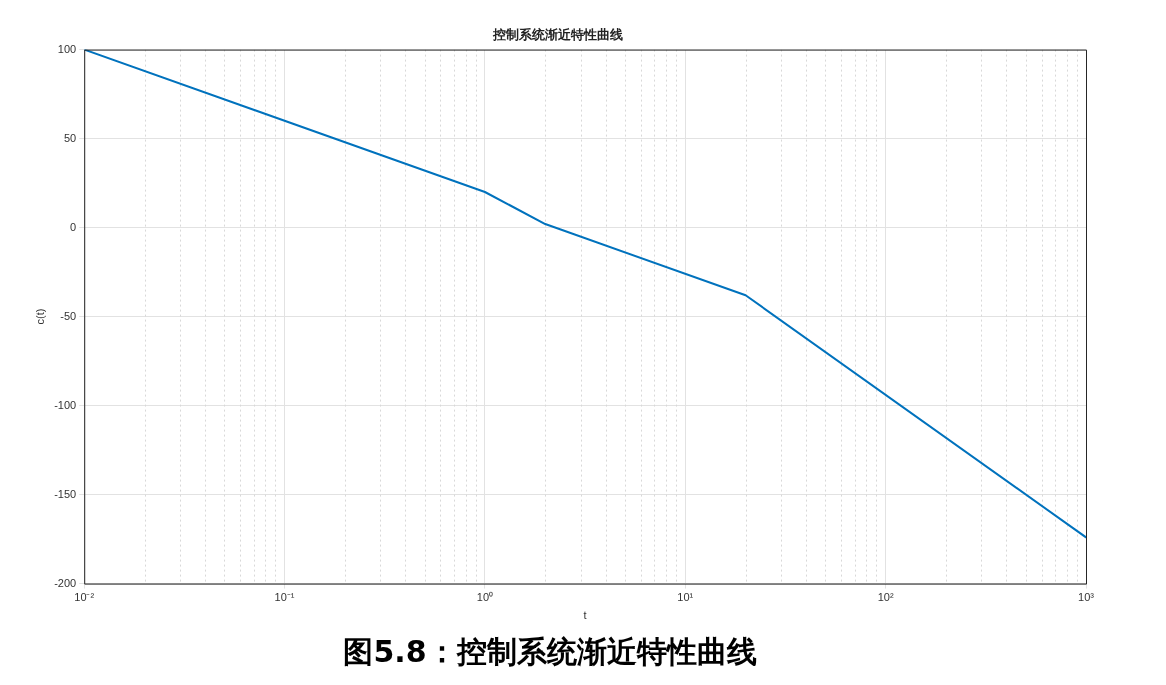  I want to click on chart-title: 控制系统渐近特性曲线, so click(557, 35).